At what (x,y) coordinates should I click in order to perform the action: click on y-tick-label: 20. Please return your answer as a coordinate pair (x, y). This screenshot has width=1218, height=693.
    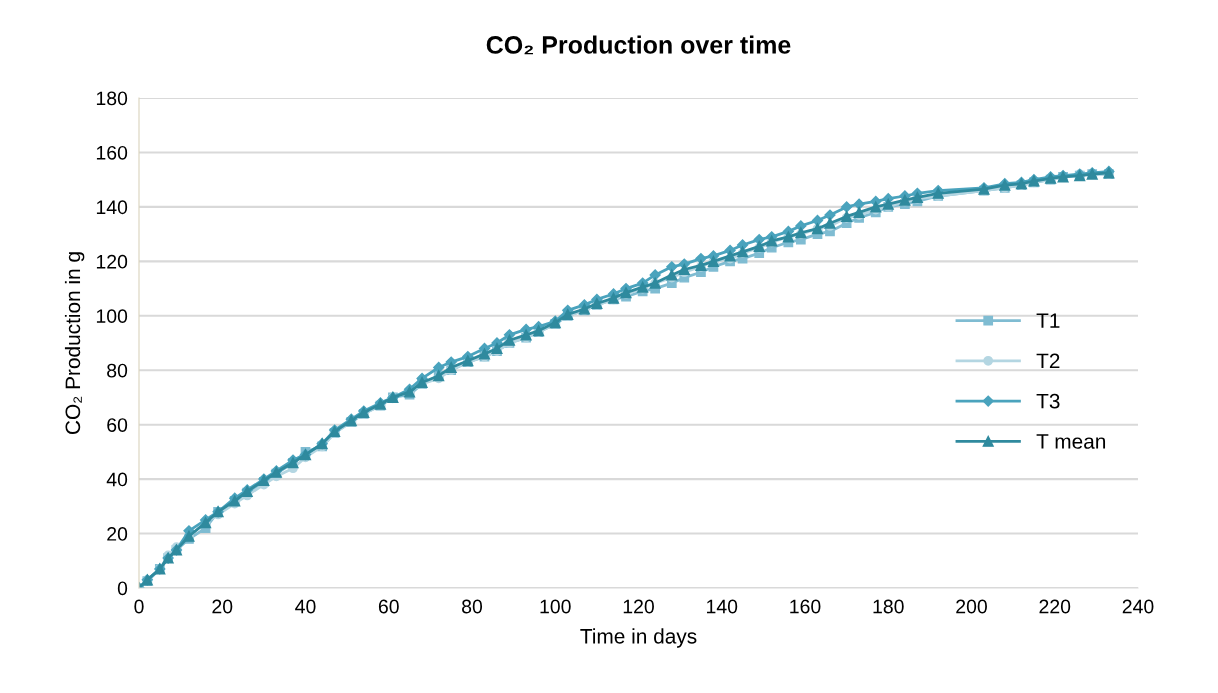
    Looking at the image, I should click on (117, 534).